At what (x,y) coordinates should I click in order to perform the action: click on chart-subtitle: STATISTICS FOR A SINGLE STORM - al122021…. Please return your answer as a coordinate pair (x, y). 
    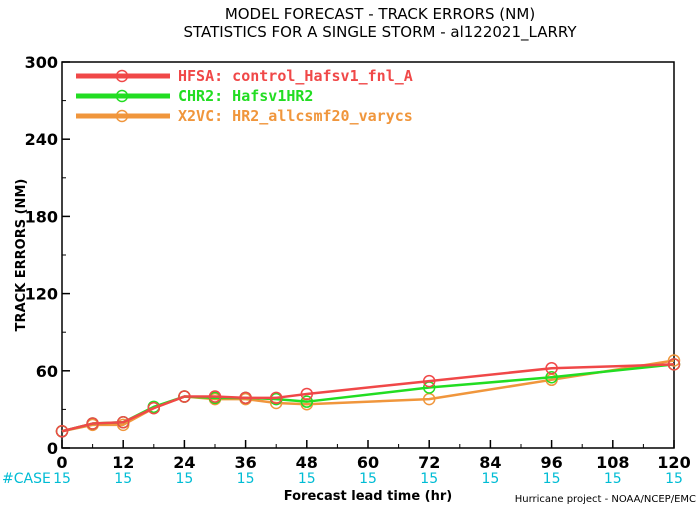
    Looking at the image, I should click on (380, 32).